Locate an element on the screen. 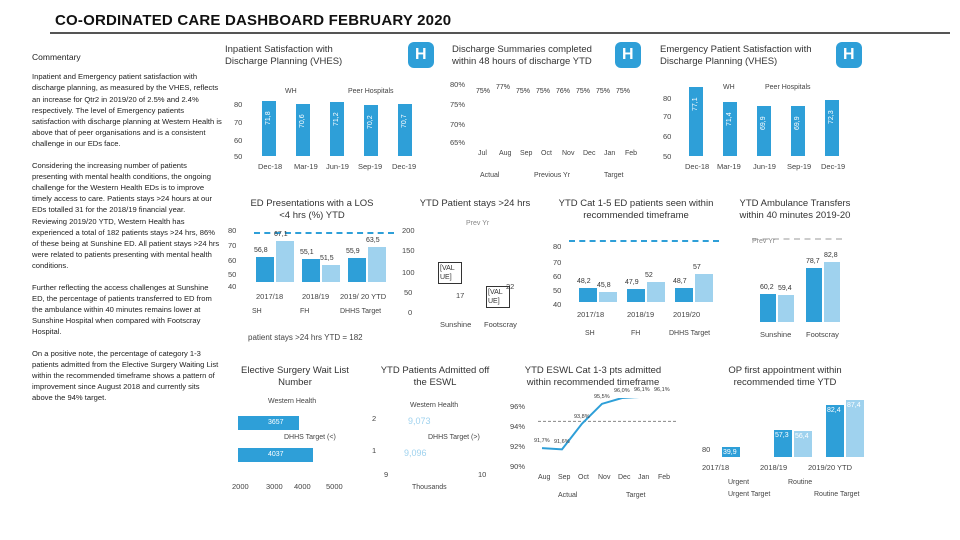  eswl-line-svg is located at coordinates (608, 423).